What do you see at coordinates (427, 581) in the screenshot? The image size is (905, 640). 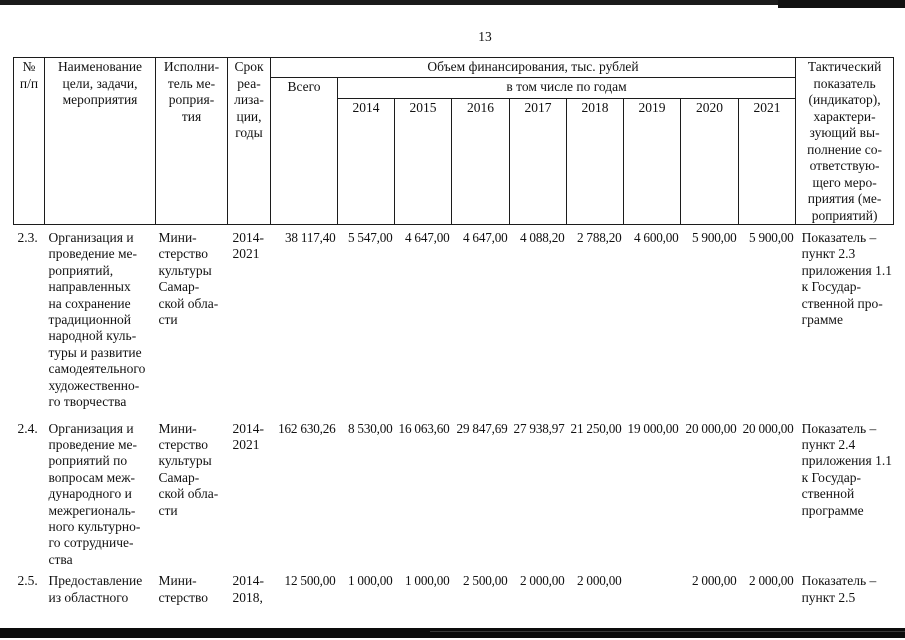 I see `cell-year-2015: 1 000,00` at bounding box center [427, 581].